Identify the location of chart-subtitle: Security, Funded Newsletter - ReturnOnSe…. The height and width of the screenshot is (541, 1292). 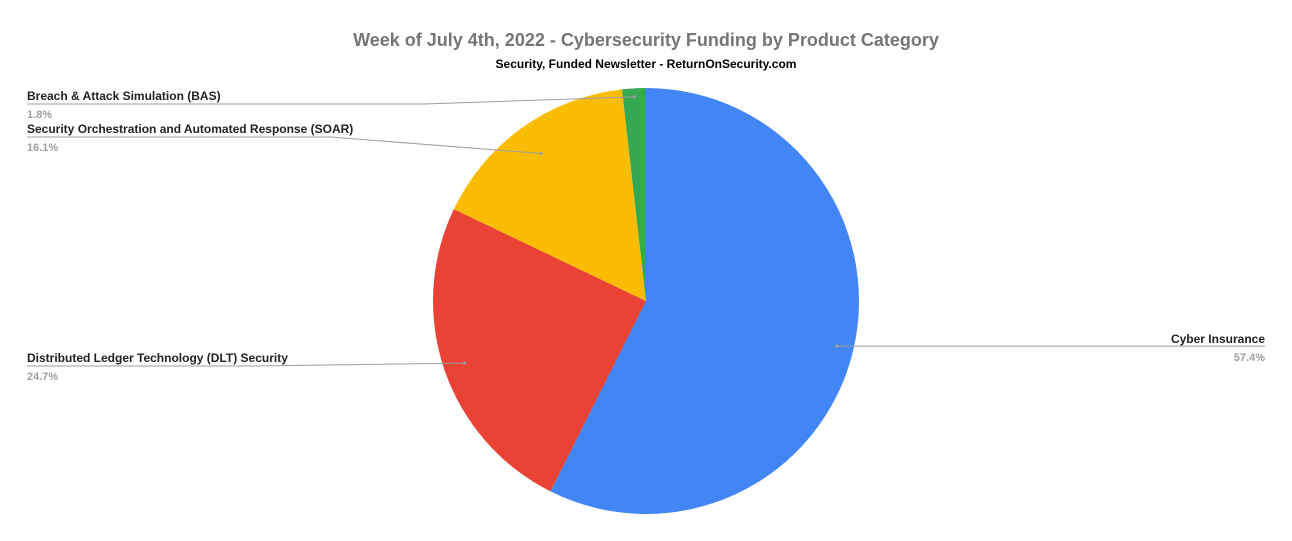
(646, 64).